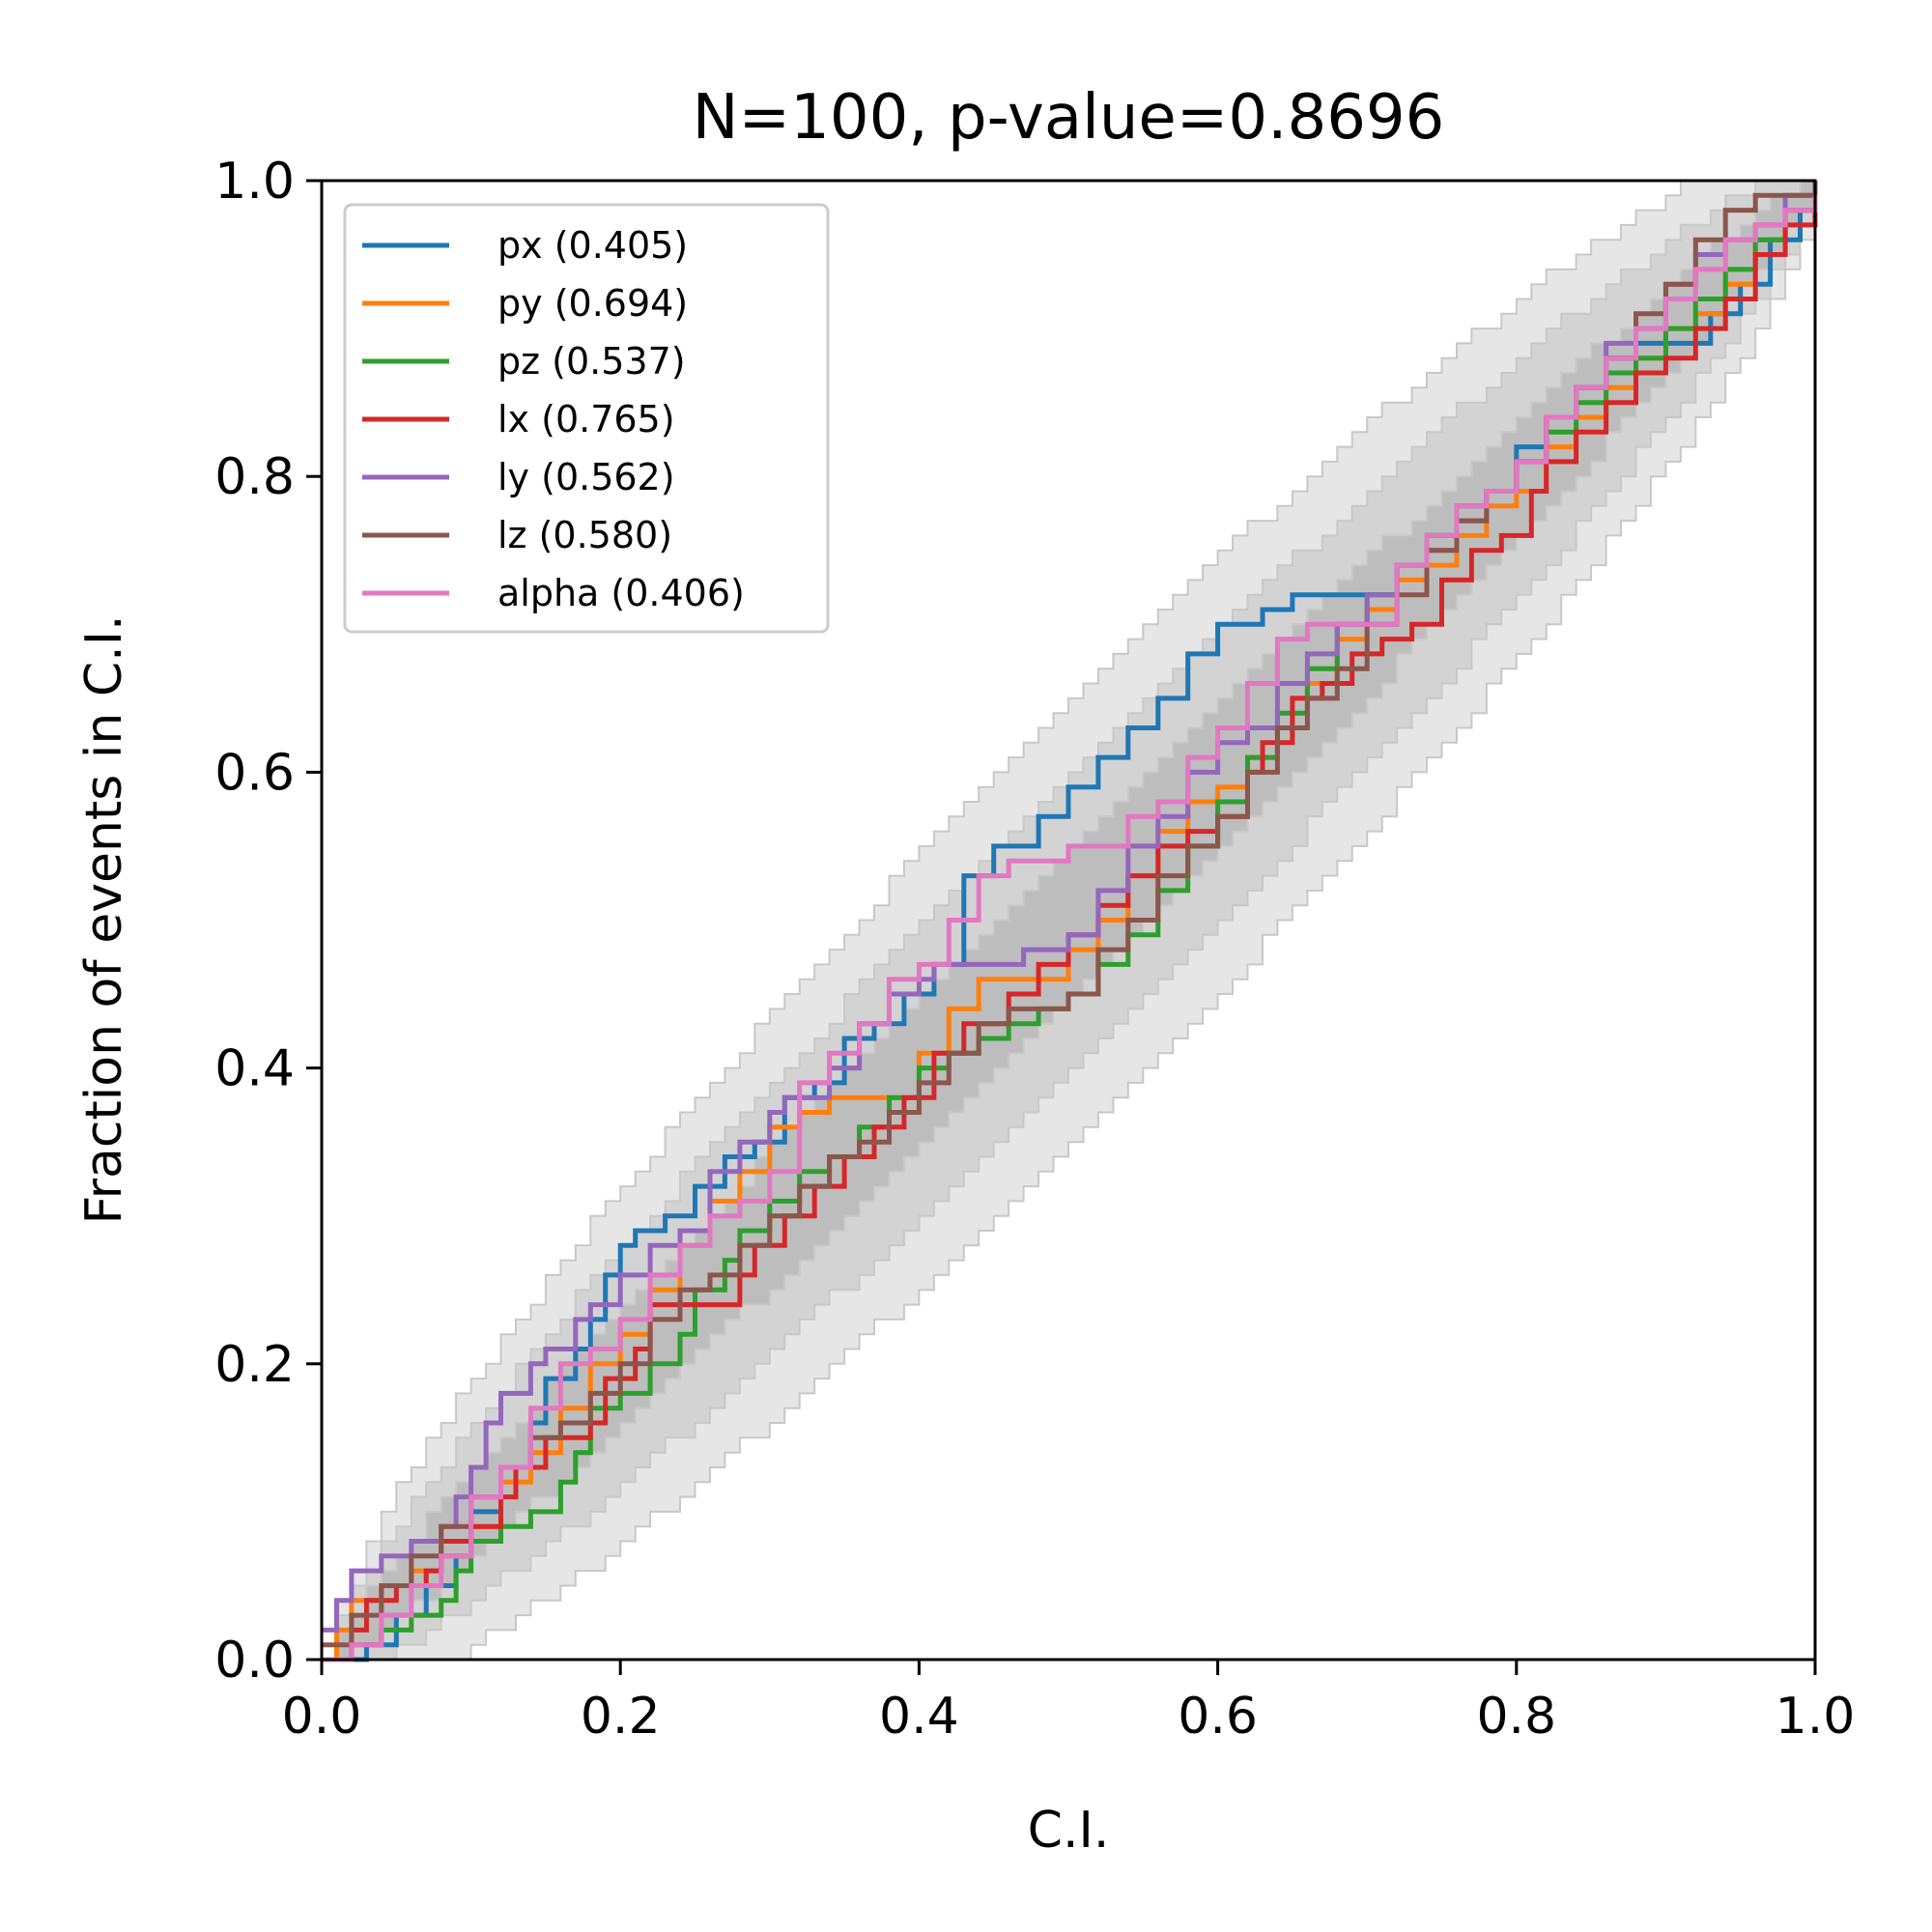  What do you see at coordinates (104, 919) in the screenshot?
I see `y-axis-label: Fraction of events in C.I.` at bounding box center [104, 919].